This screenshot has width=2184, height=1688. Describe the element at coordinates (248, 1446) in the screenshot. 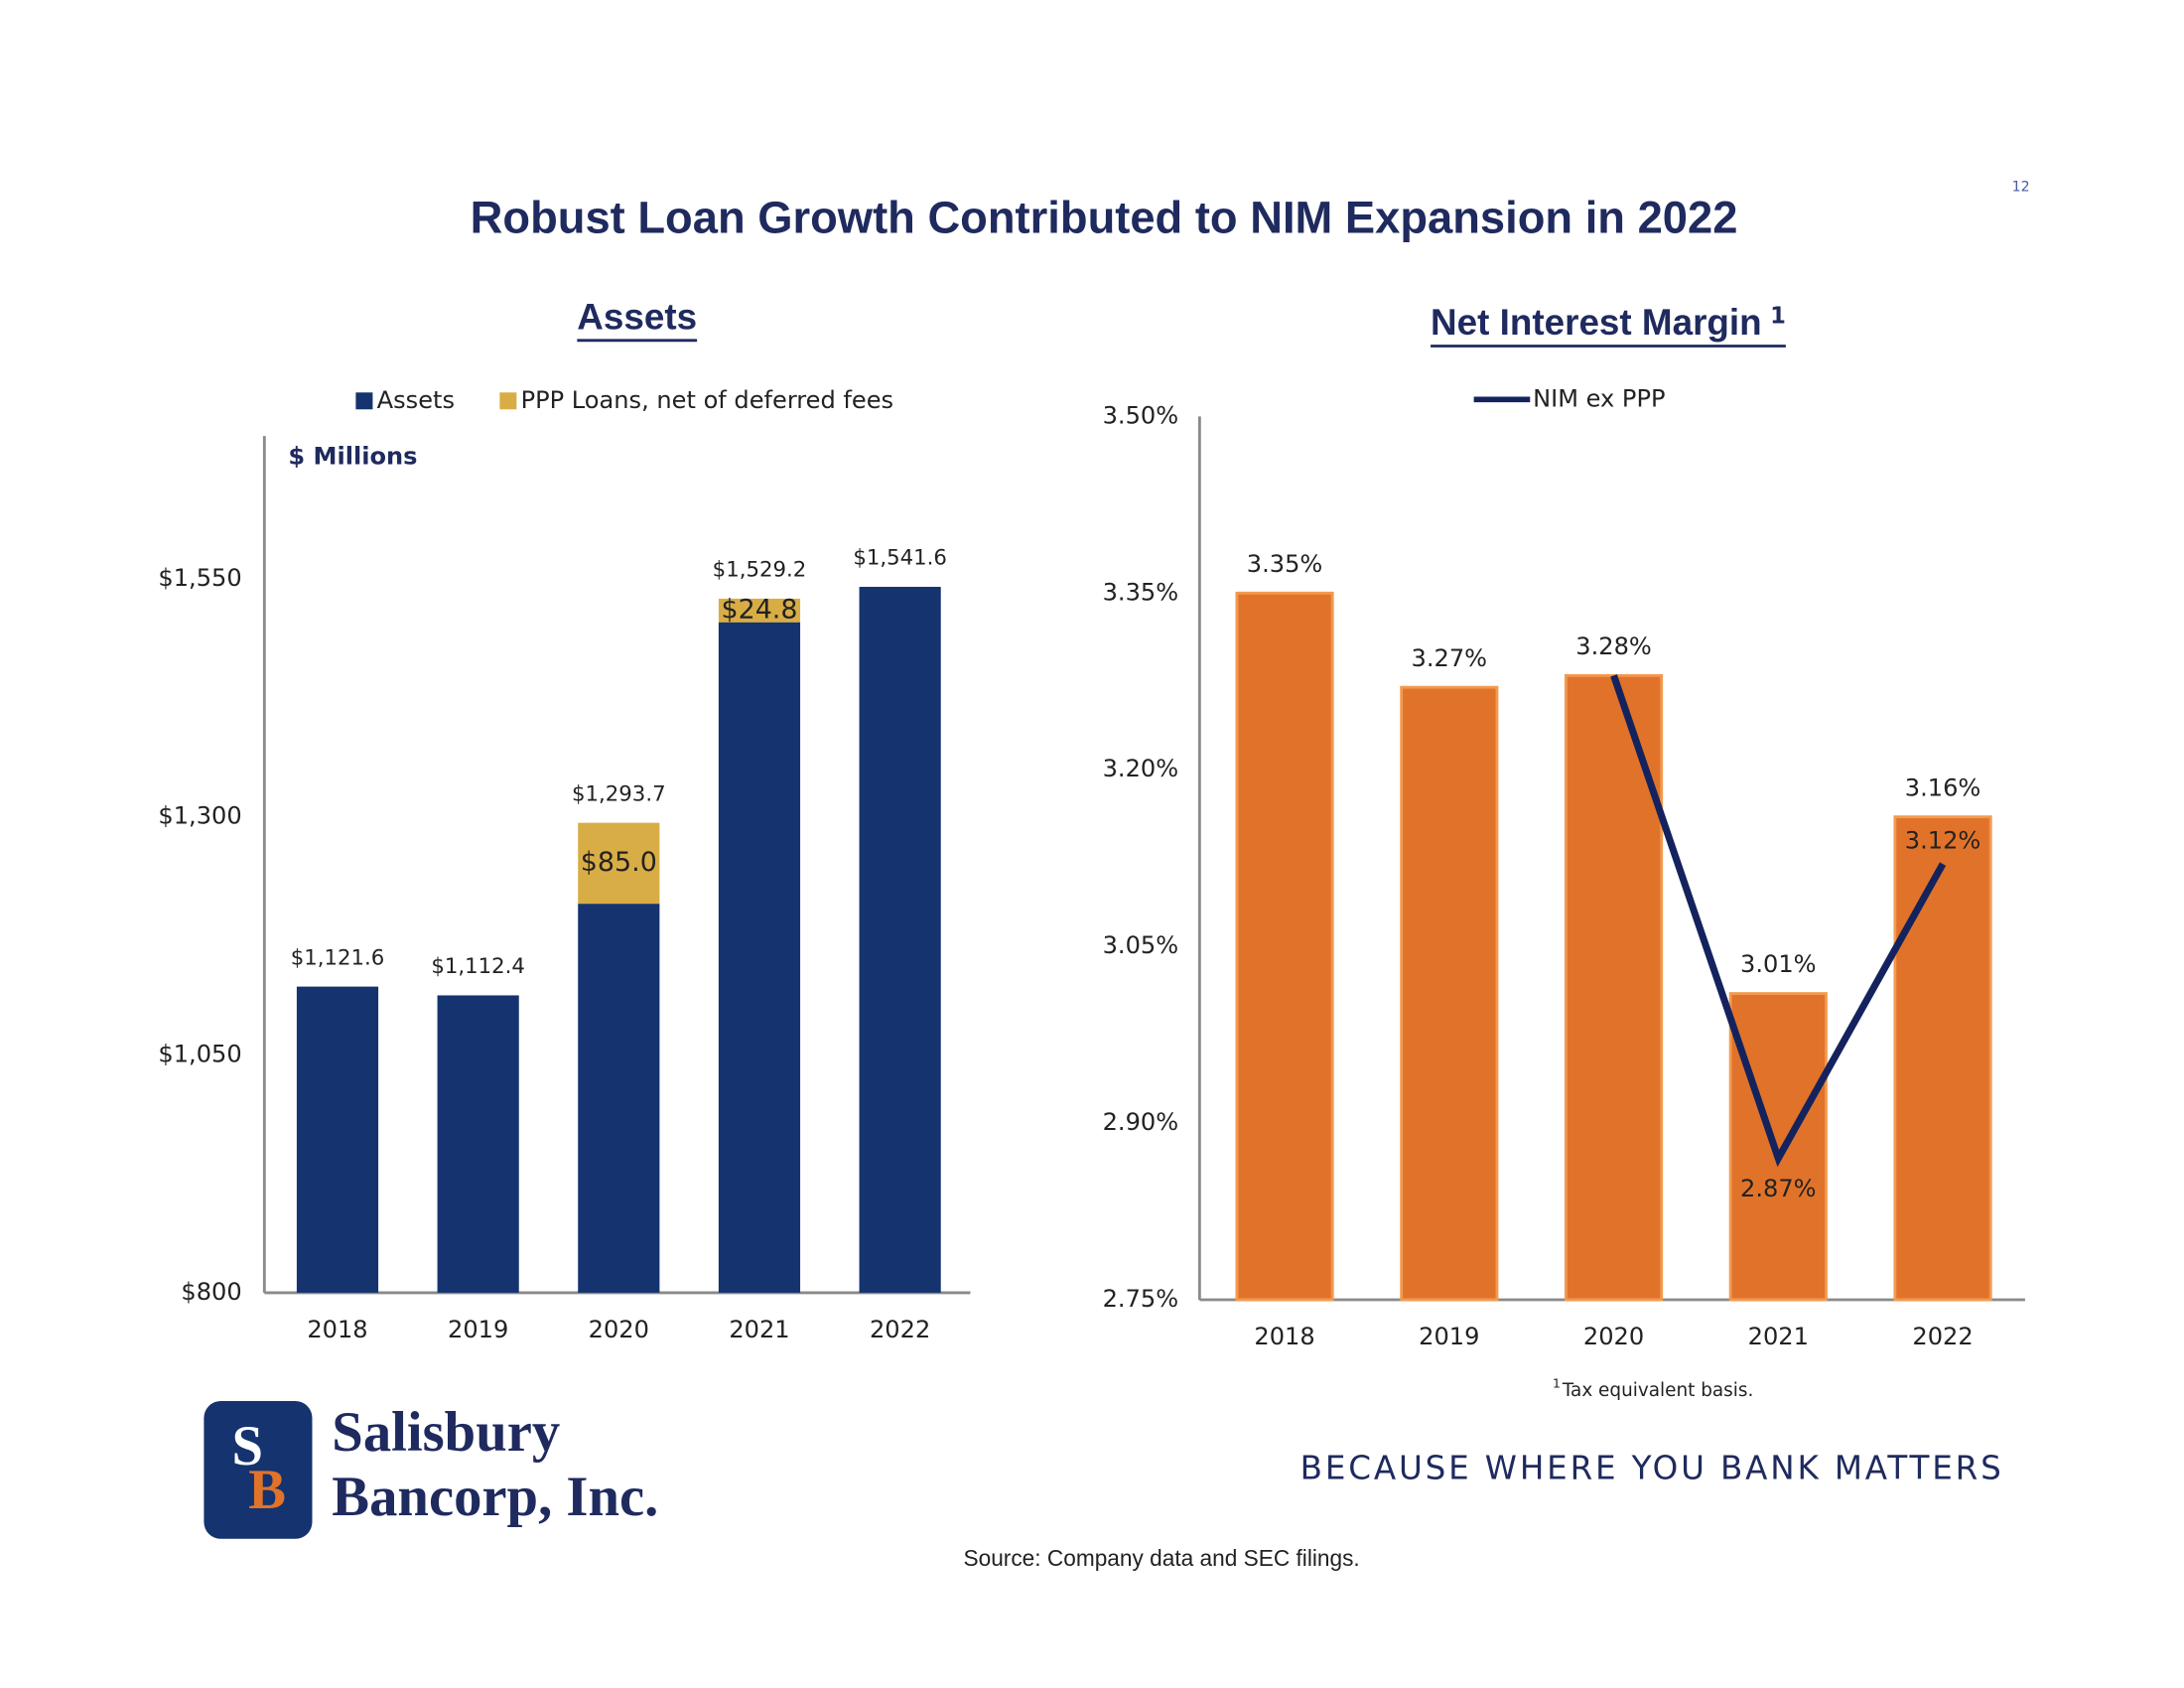

I see `logo-initial: S` at that location.